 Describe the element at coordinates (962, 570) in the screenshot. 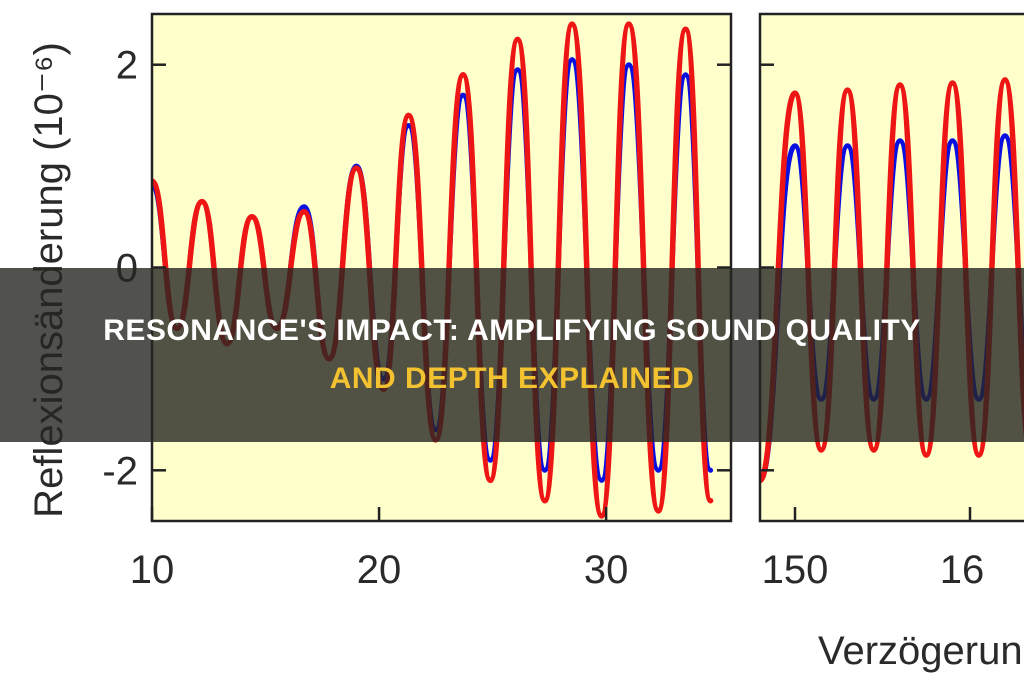

I see `x-tick-label: 16` at that location.